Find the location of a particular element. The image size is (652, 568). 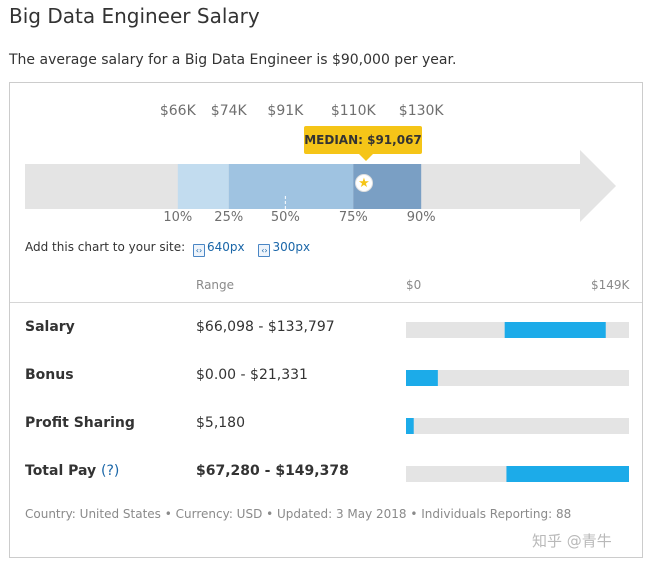

embed-300px-link: 300px is located at coordinates (291, 247).